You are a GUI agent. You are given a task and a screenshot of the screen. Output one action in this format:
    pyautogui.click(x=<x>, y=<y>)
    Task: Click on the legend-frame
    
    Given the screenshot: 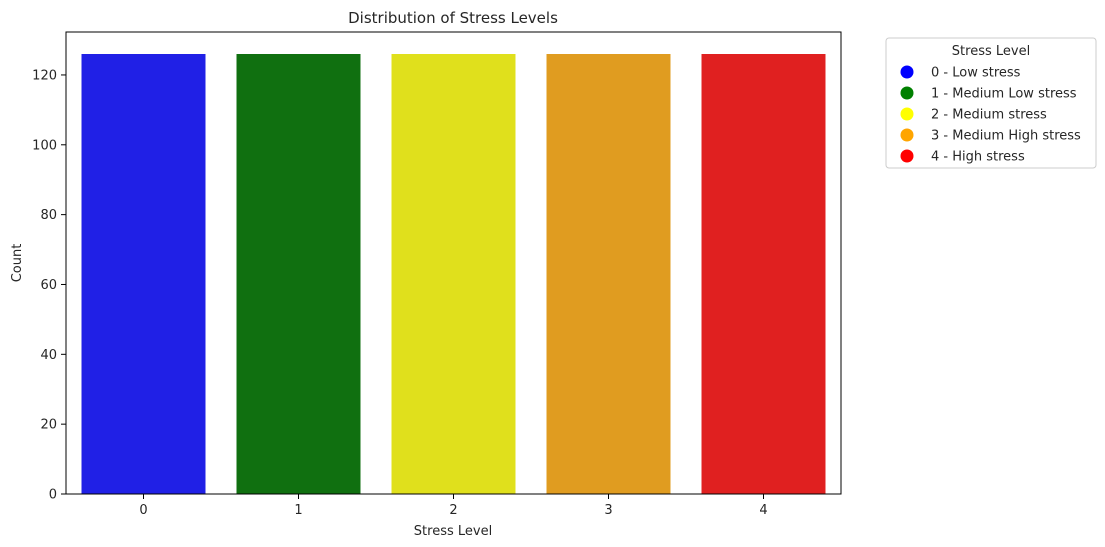 What is the action you would take?
    pyautogui.click(x=991, y=103)
    